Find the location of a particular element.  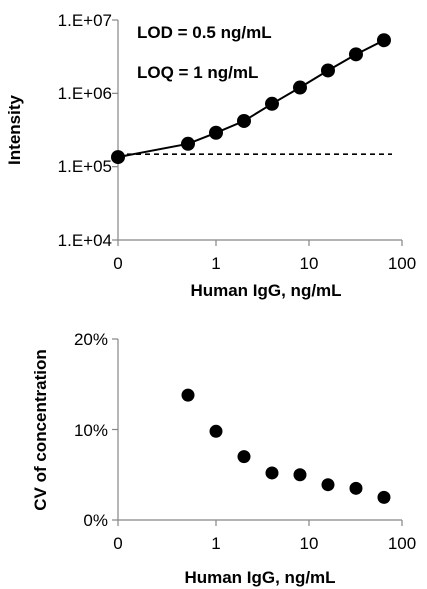

y-tick-label: 1.E+07 is located at coordinates (85, 20).